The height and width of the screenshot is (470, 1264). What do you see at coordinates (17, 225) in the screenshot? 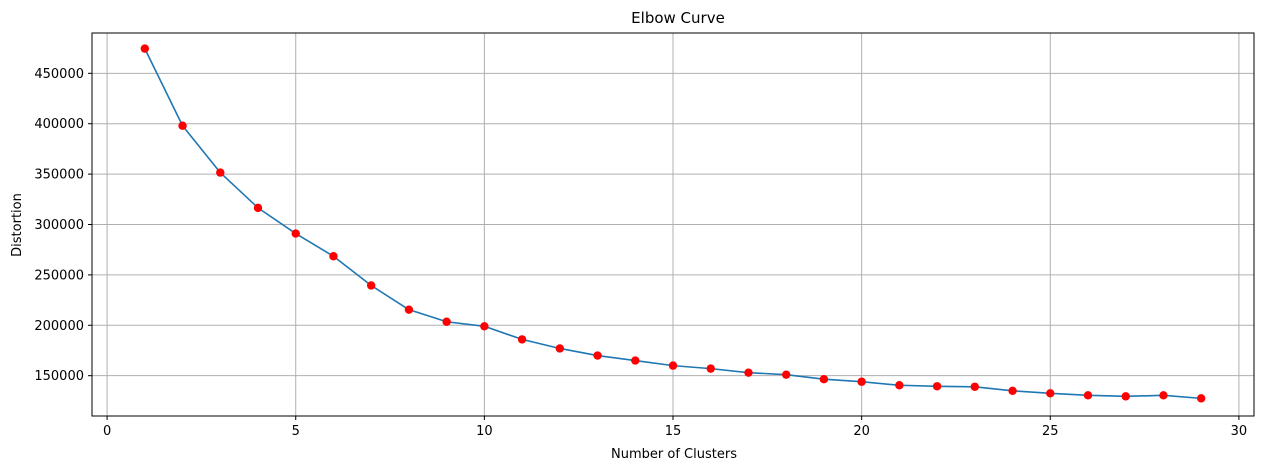
I see `y-axis-label: Distortion` at bounding box center [17, 225].